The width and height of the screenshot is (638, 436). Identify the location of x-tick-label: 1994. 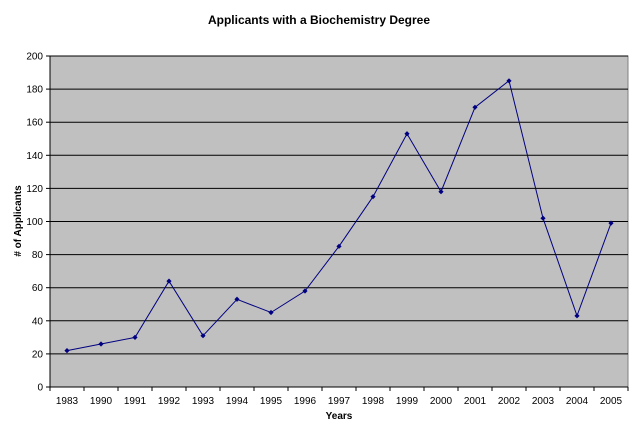
(237, 401).